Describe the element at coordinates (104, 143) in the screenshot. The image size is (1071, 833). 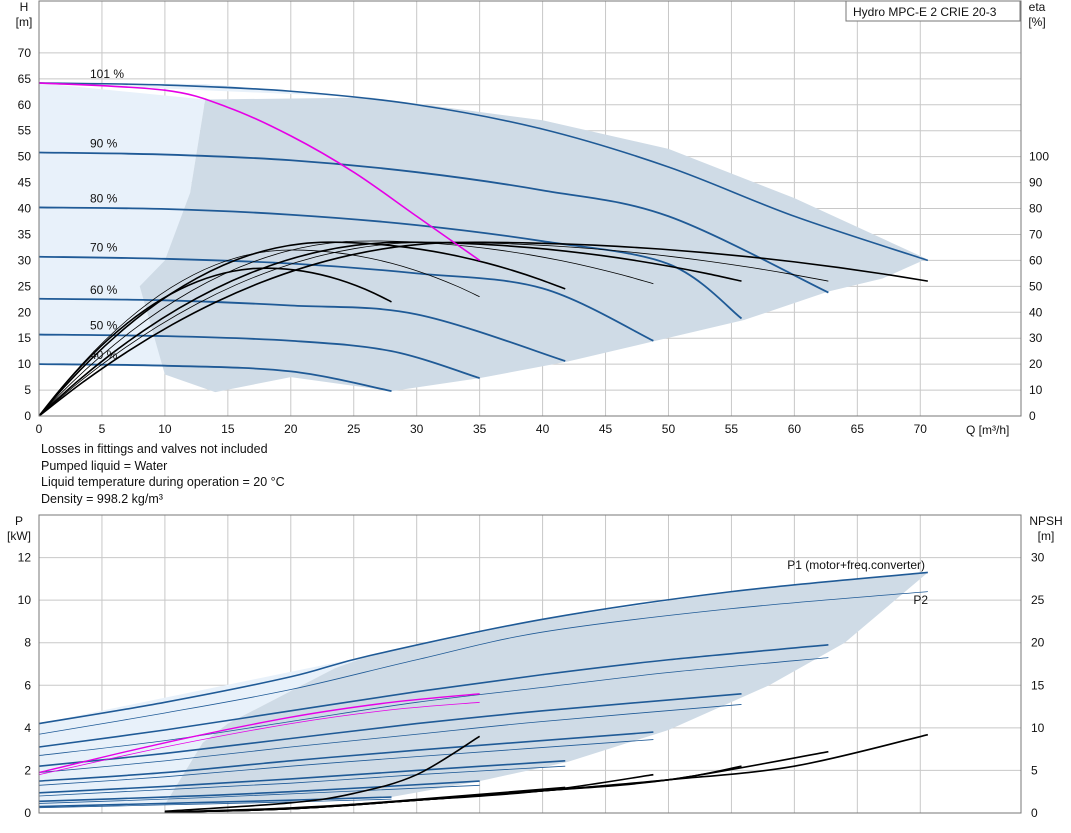
I see `speed-label-90: 90 %` at that location.